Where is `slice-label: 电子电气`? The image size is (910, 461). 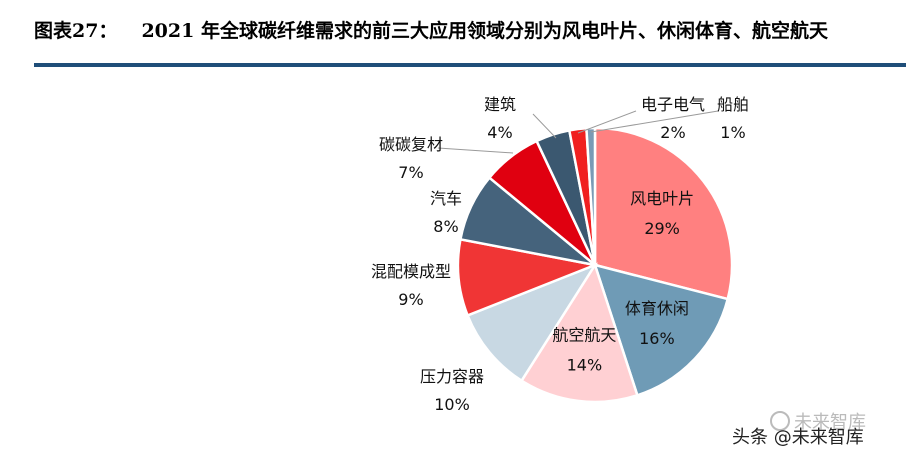
slice-label: 电子电气 is located at coordinates (673, 104).